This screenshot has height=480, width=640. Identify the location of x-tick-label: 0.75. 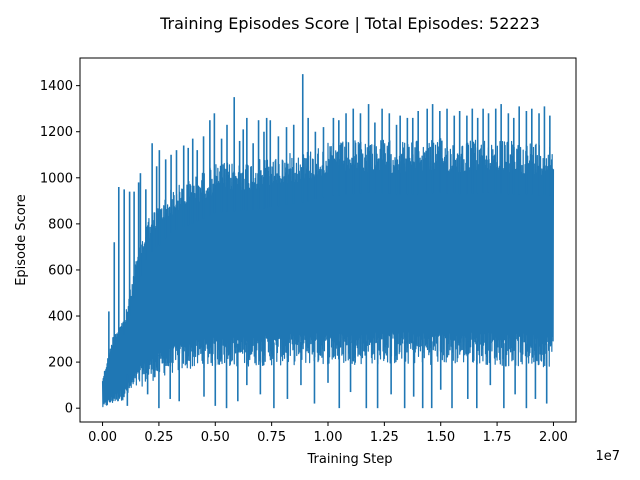
(271, 437).